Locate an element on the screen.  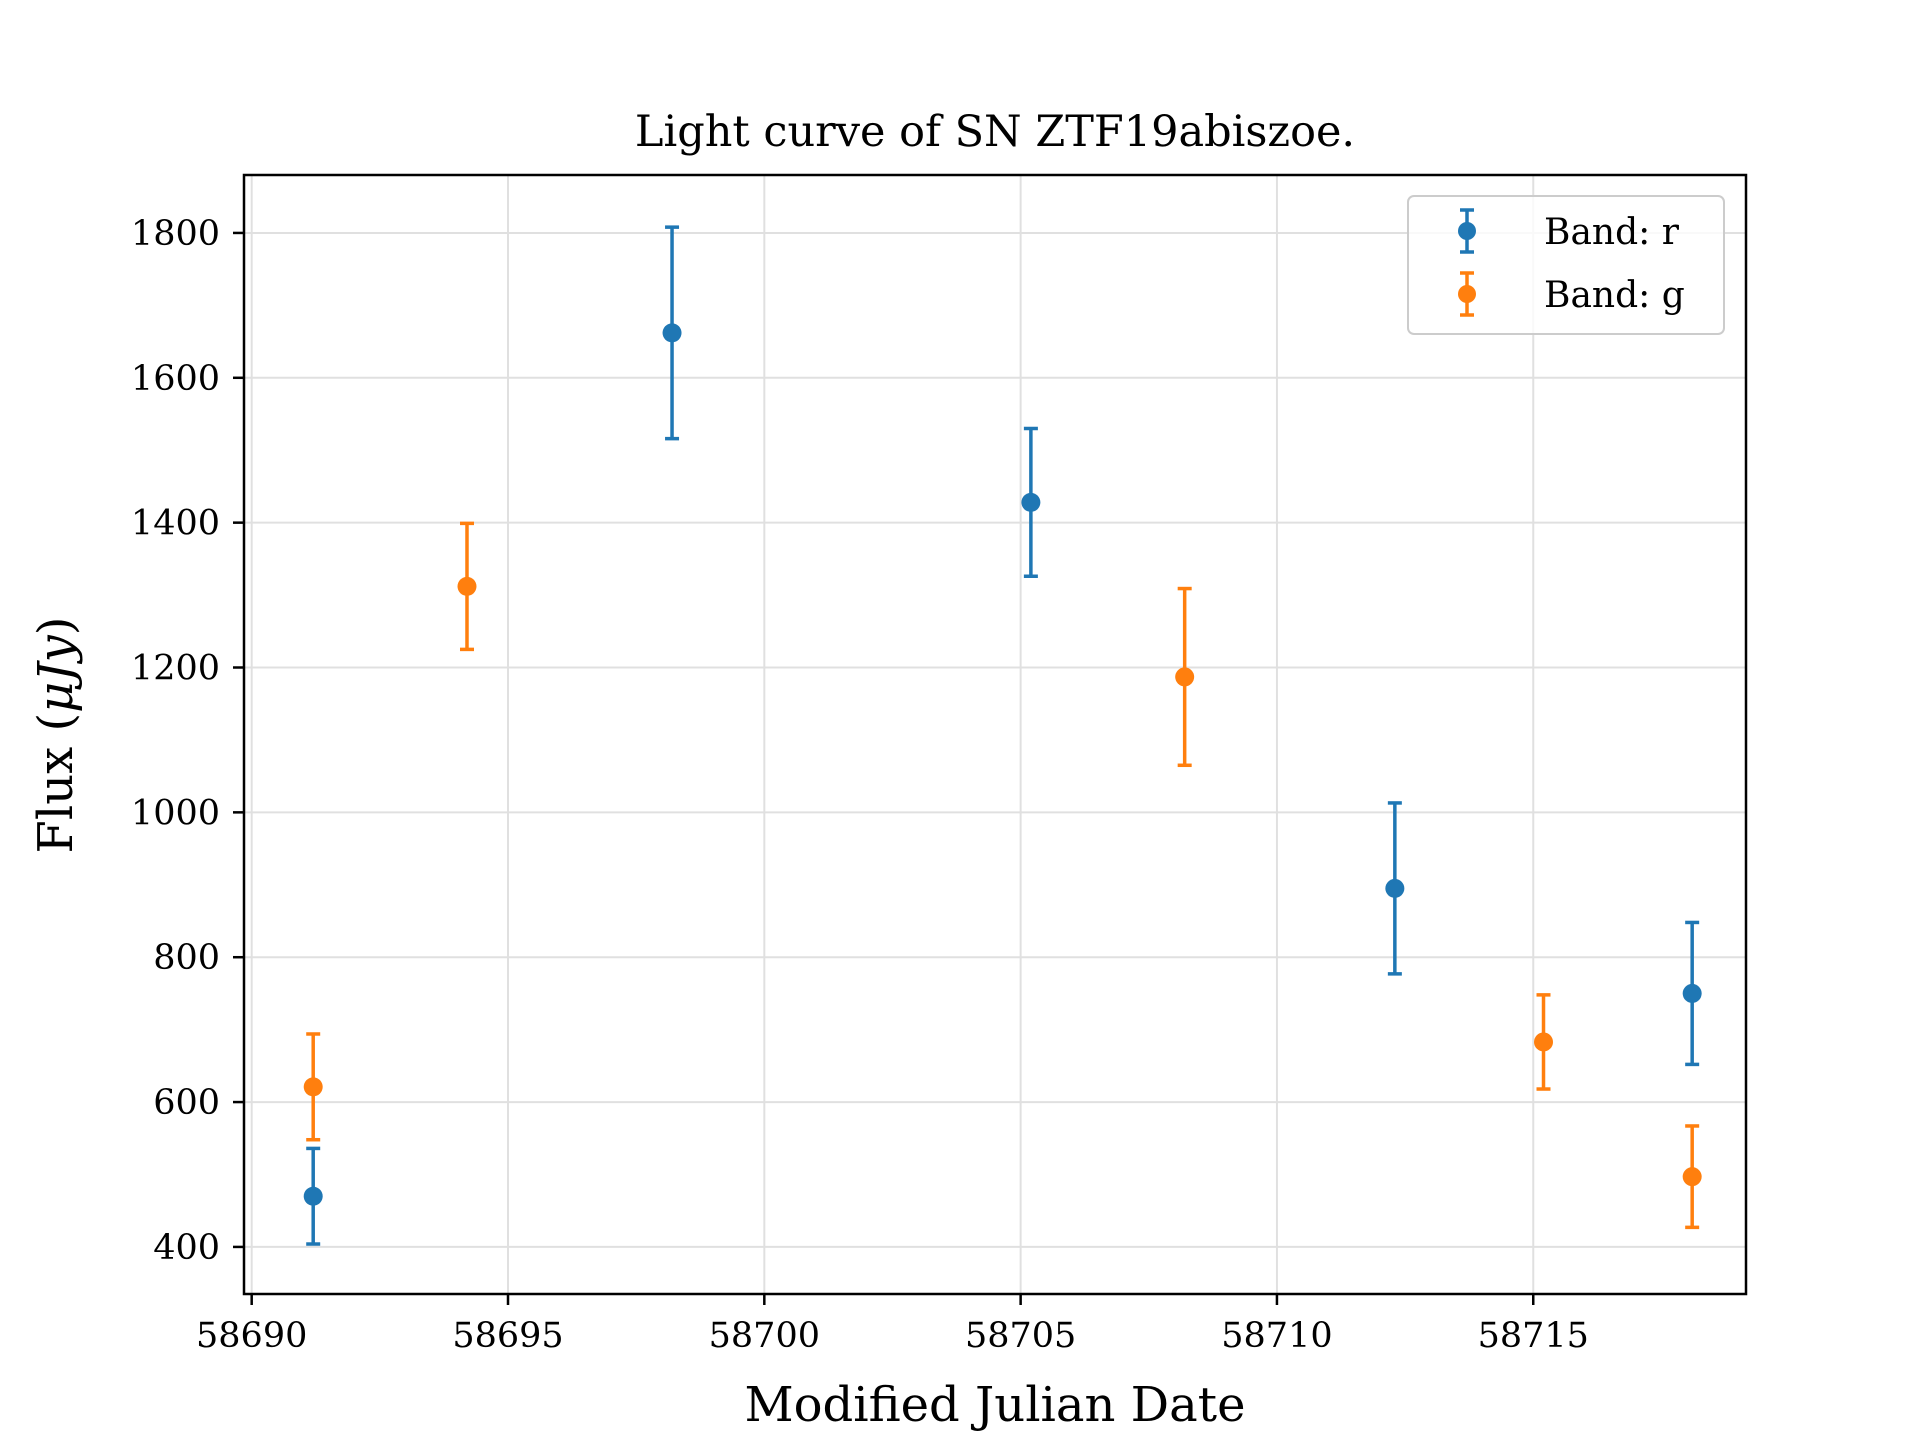
legend-label: Band: r is located at coordinates (1612, 232).